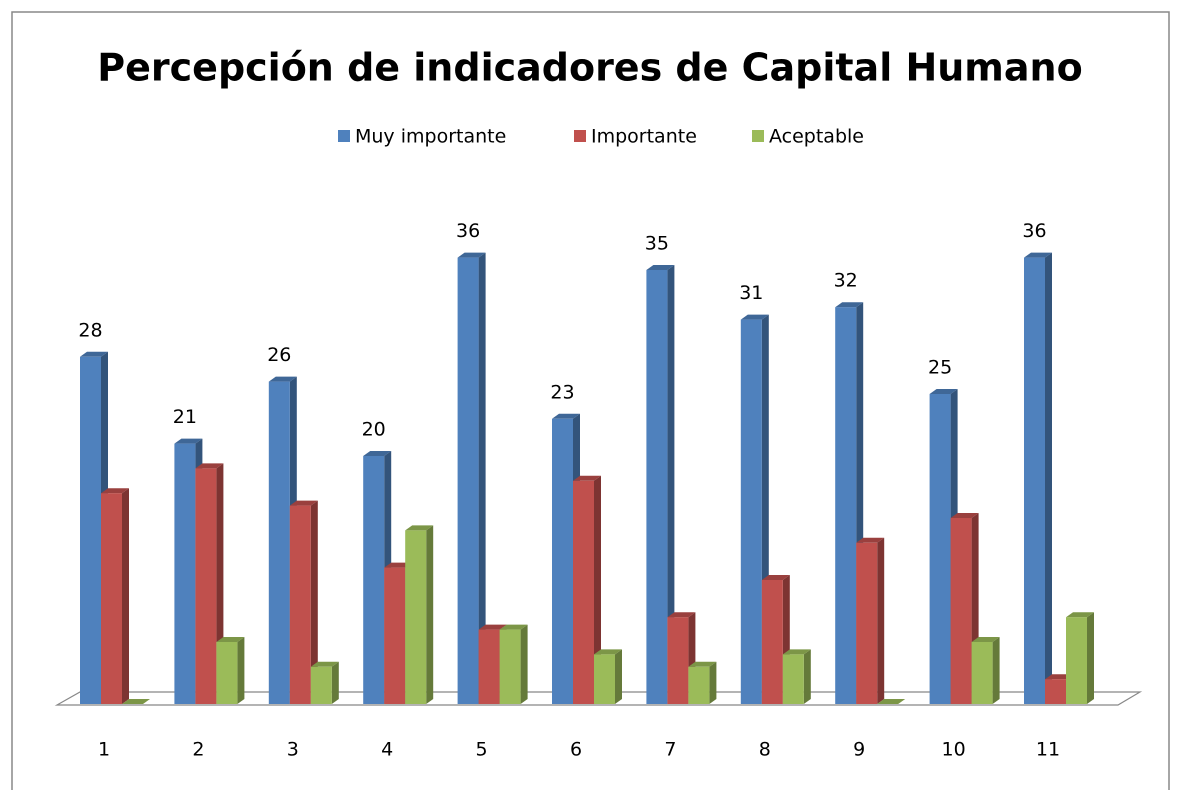 The width and height of the screenshot is (1180, 790). I want to click on x-tick-label: 7, so click(670, 750).